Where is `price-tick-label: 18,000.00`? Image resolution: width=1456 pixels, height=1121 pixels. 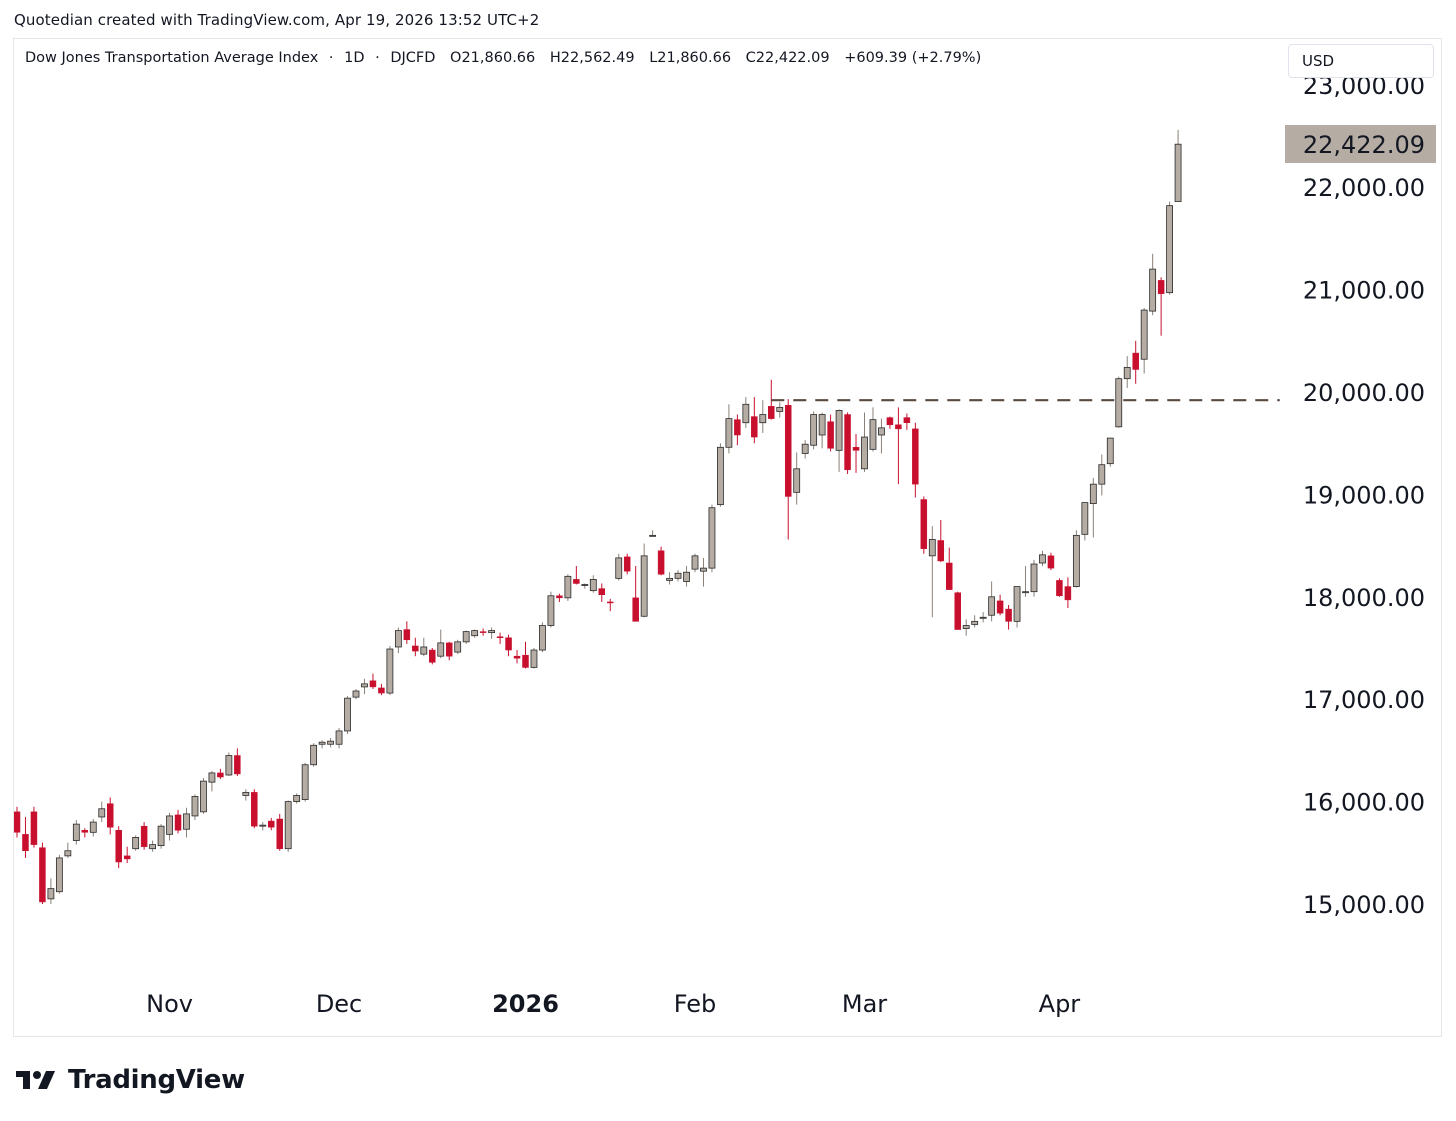 price-tick-label: 18,000.00 is located at coordinates (1364, 598).